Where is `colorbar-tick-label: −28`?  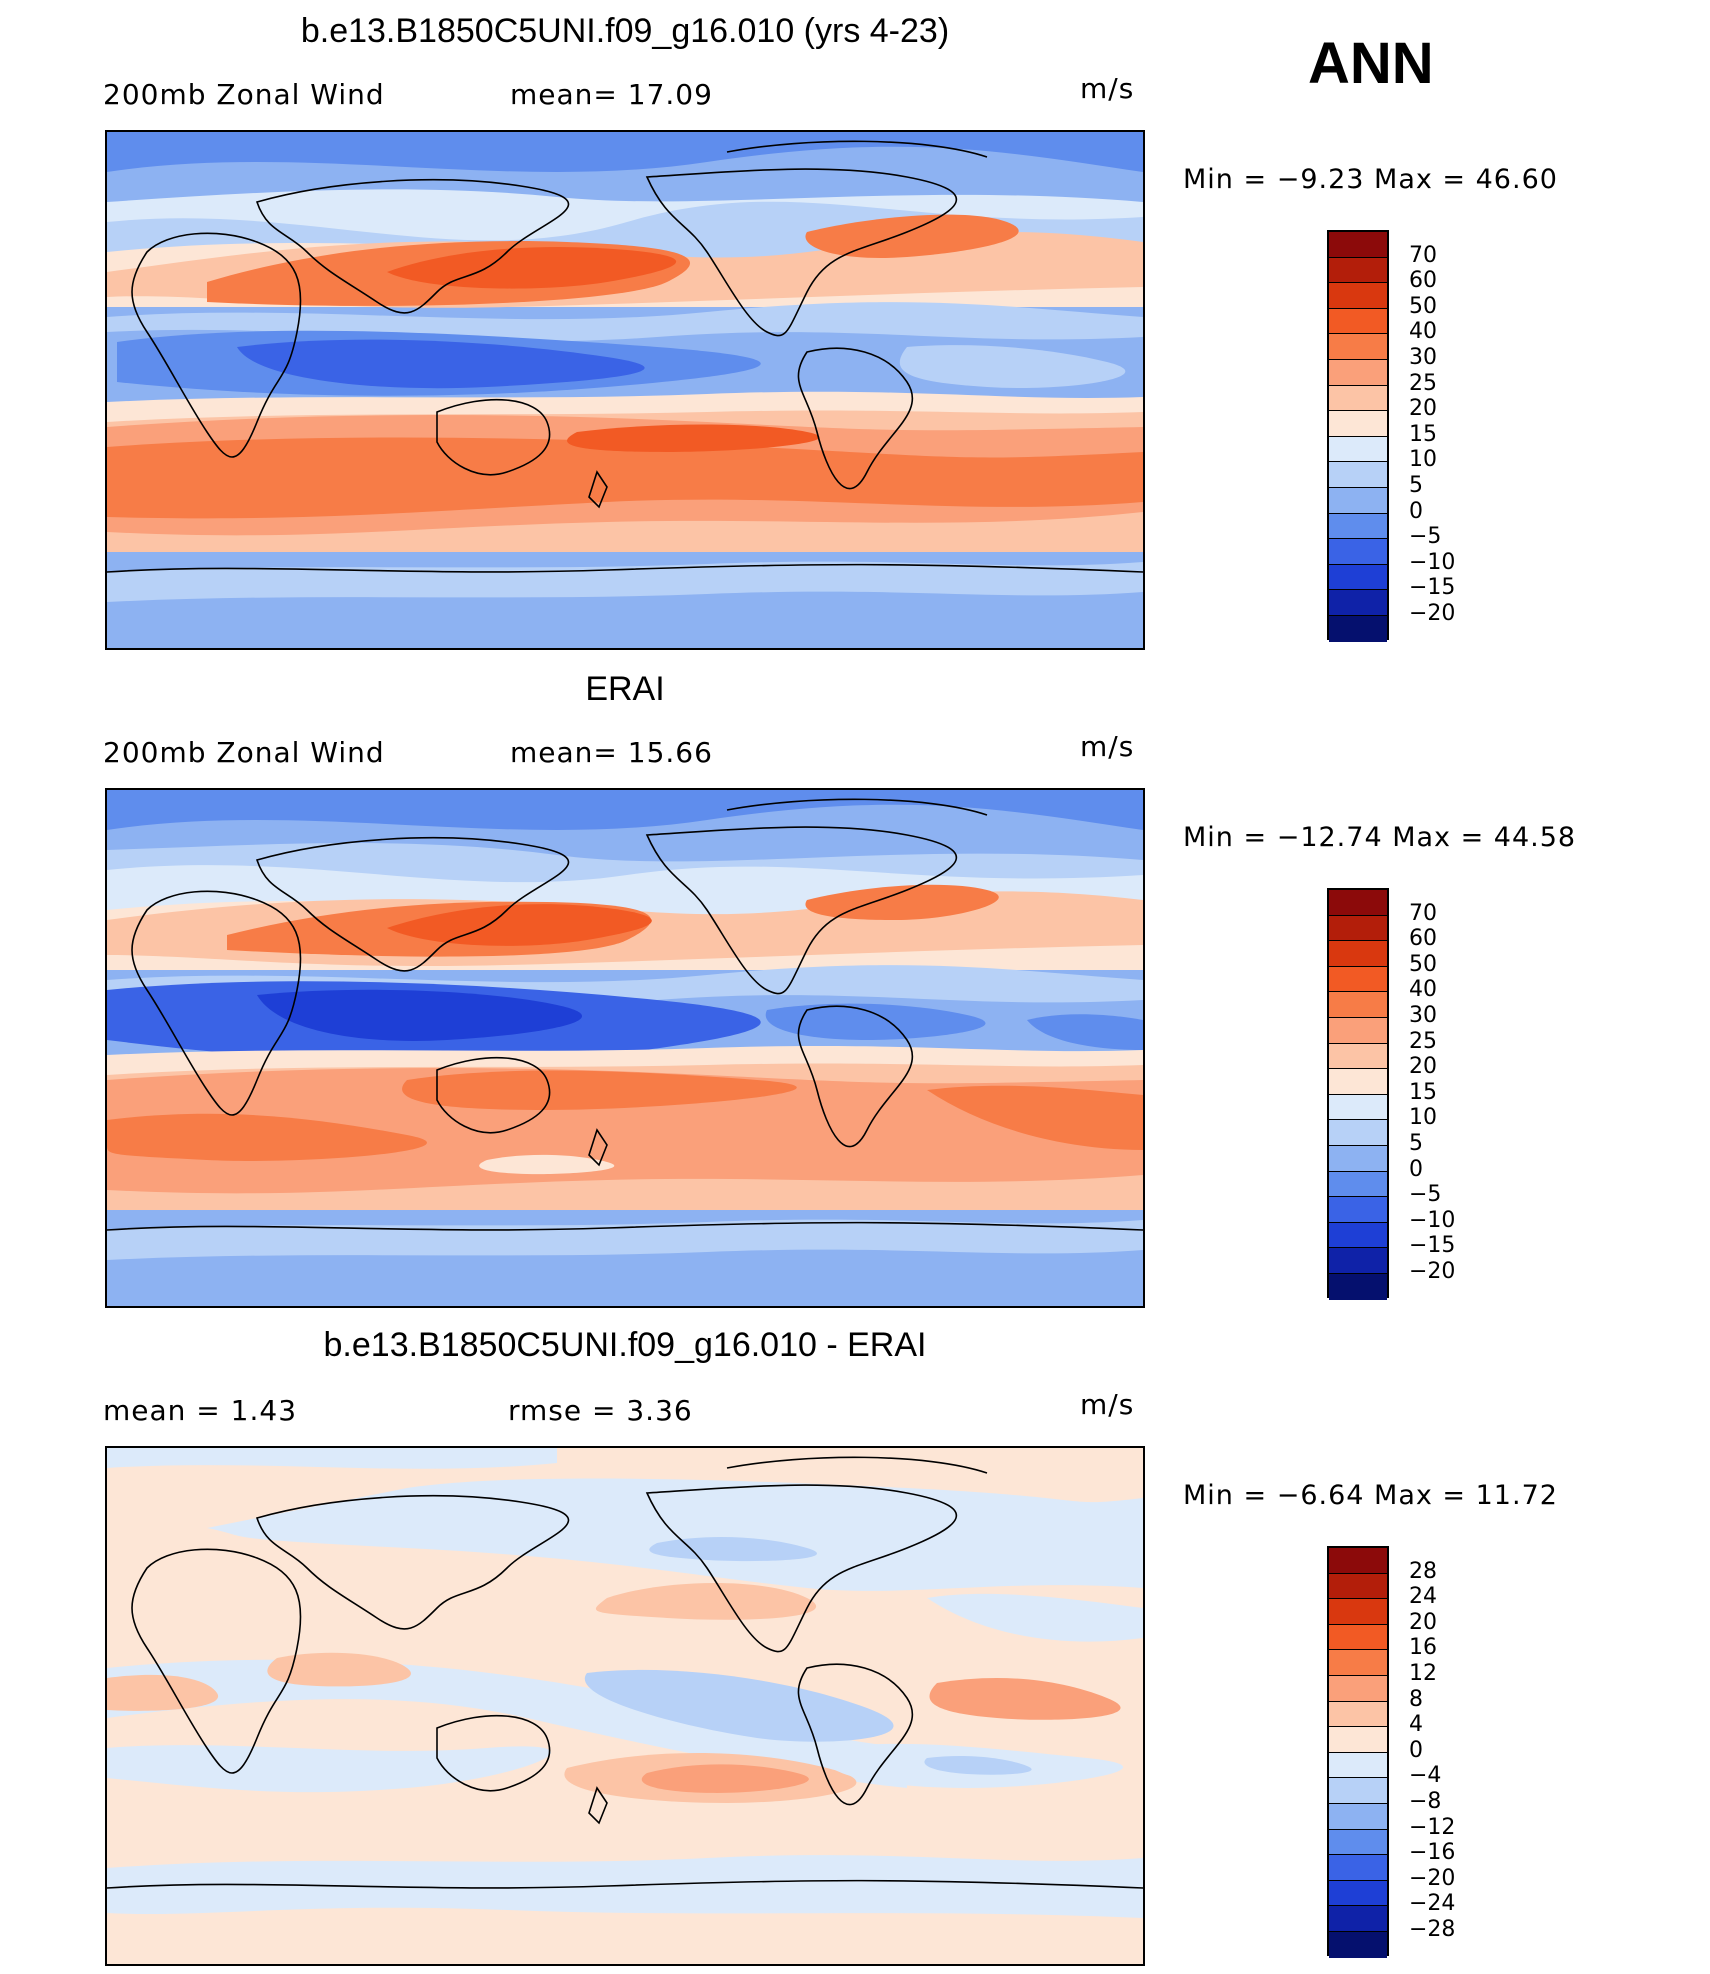 colorbar-tick-label: −28 is located at coordinates (1432, 1929).